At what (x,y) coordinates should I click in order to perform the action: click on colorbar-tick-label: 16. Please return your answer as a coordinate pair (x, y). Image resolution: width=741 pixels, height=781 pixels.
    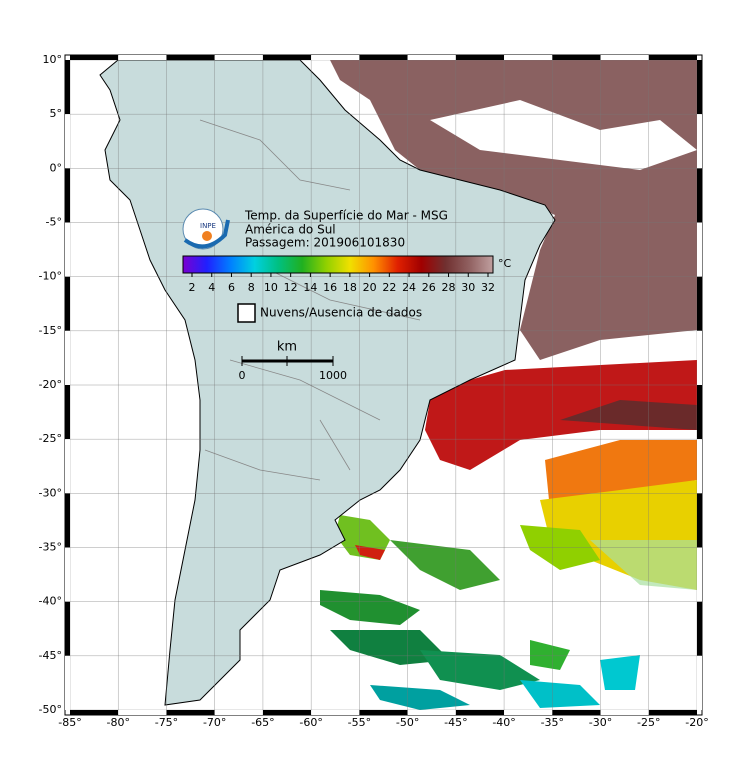
    Looking at the image, I should click on (330, 287).